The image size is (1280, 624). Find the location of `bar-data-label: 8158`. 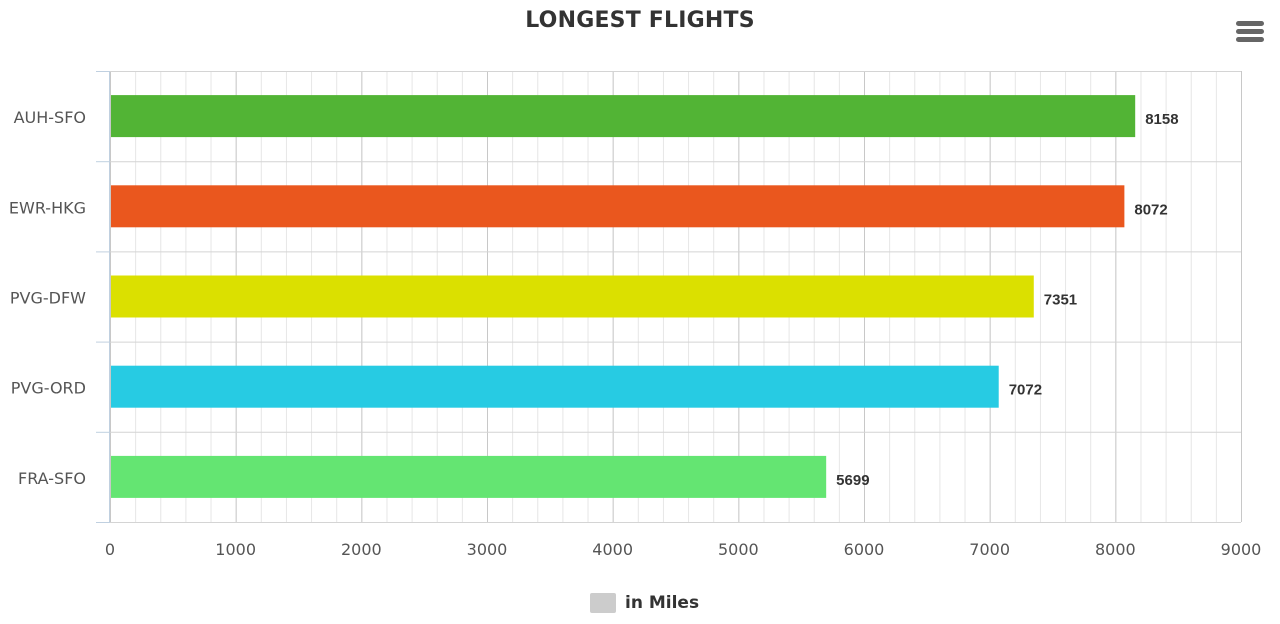

bar-data-label: 8158 is located at coordinates (1161, 119).